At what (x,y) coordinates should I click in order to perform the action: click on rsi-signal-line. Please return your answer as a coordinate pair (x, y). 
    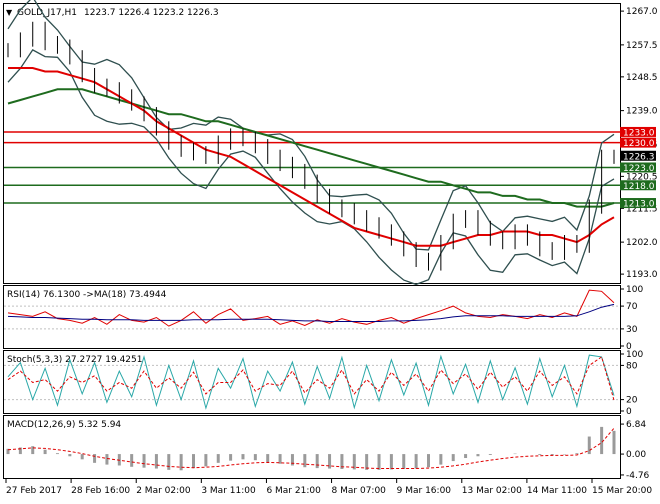
    Looking at the image, I should click on (311, 312).